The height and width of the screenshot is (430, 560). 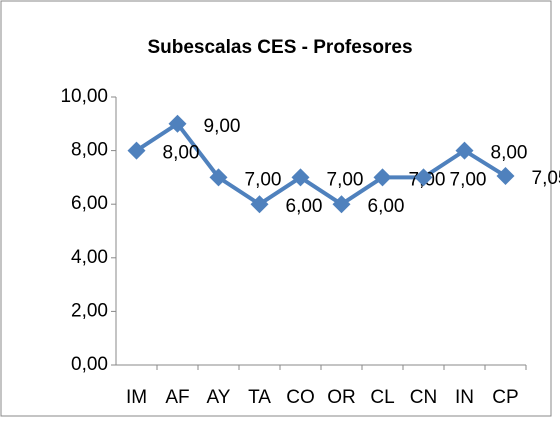 I want to click on y-tick-label: 8,00, so click(x=89, y=150).